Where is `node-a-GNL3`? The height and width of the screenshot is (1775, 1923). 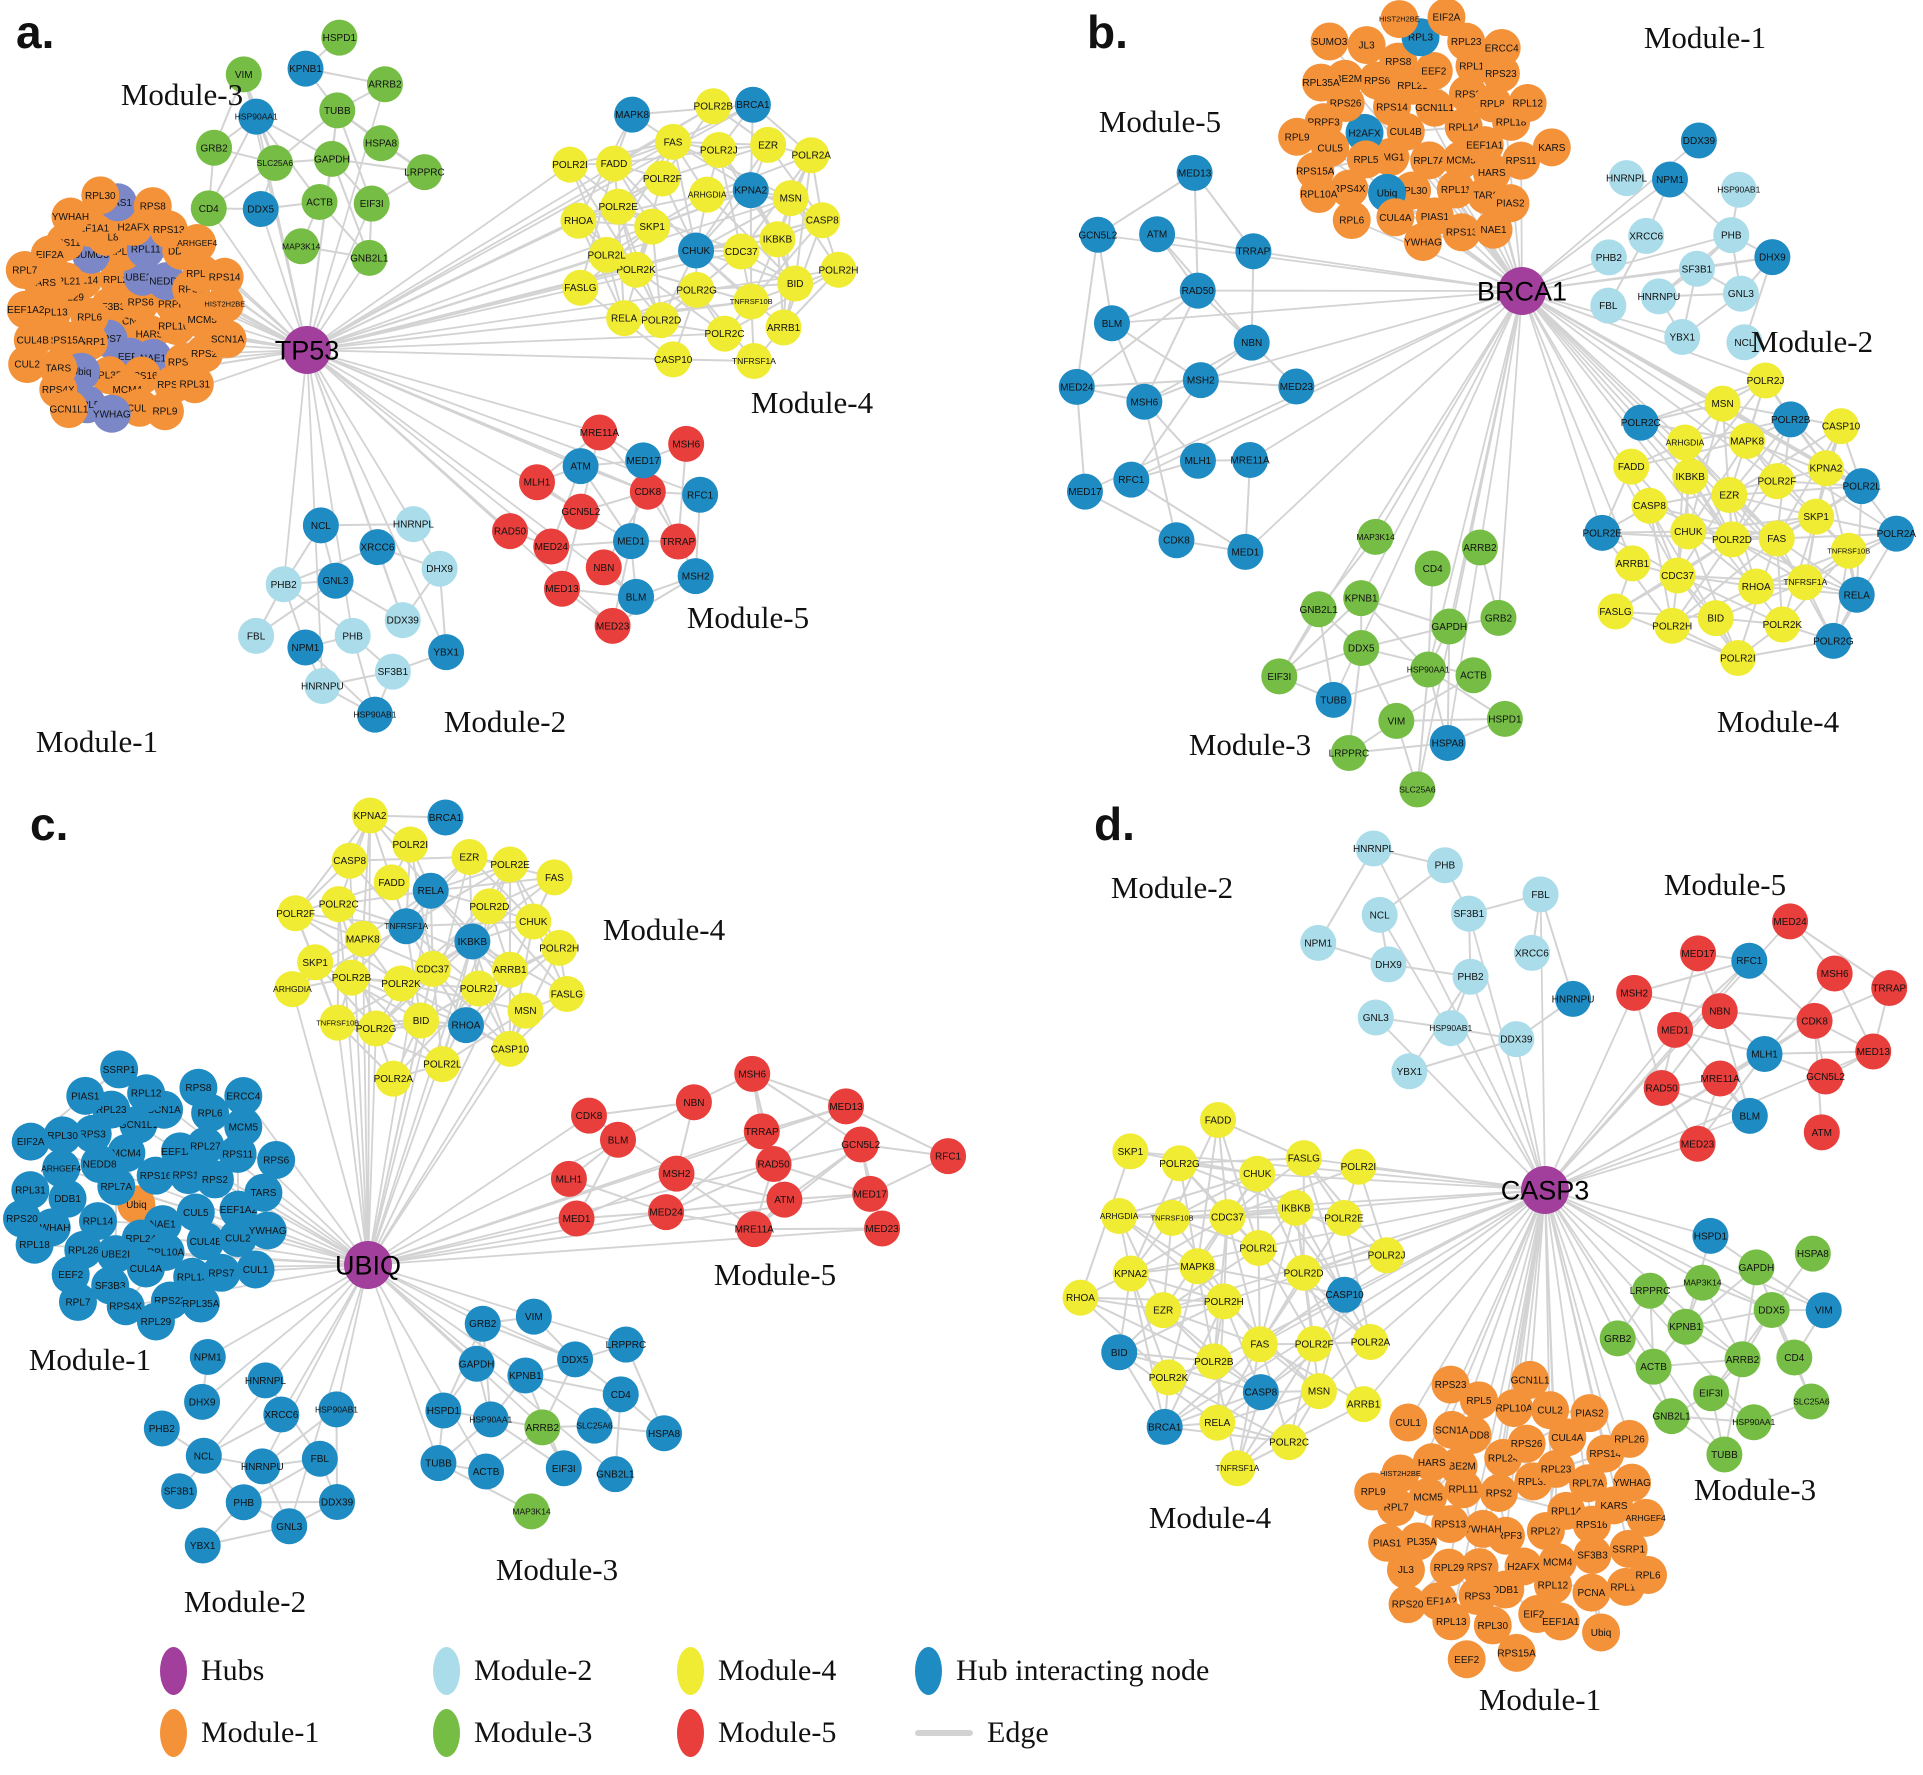
node-a-GNL3 is located at coordinates (335, 580).